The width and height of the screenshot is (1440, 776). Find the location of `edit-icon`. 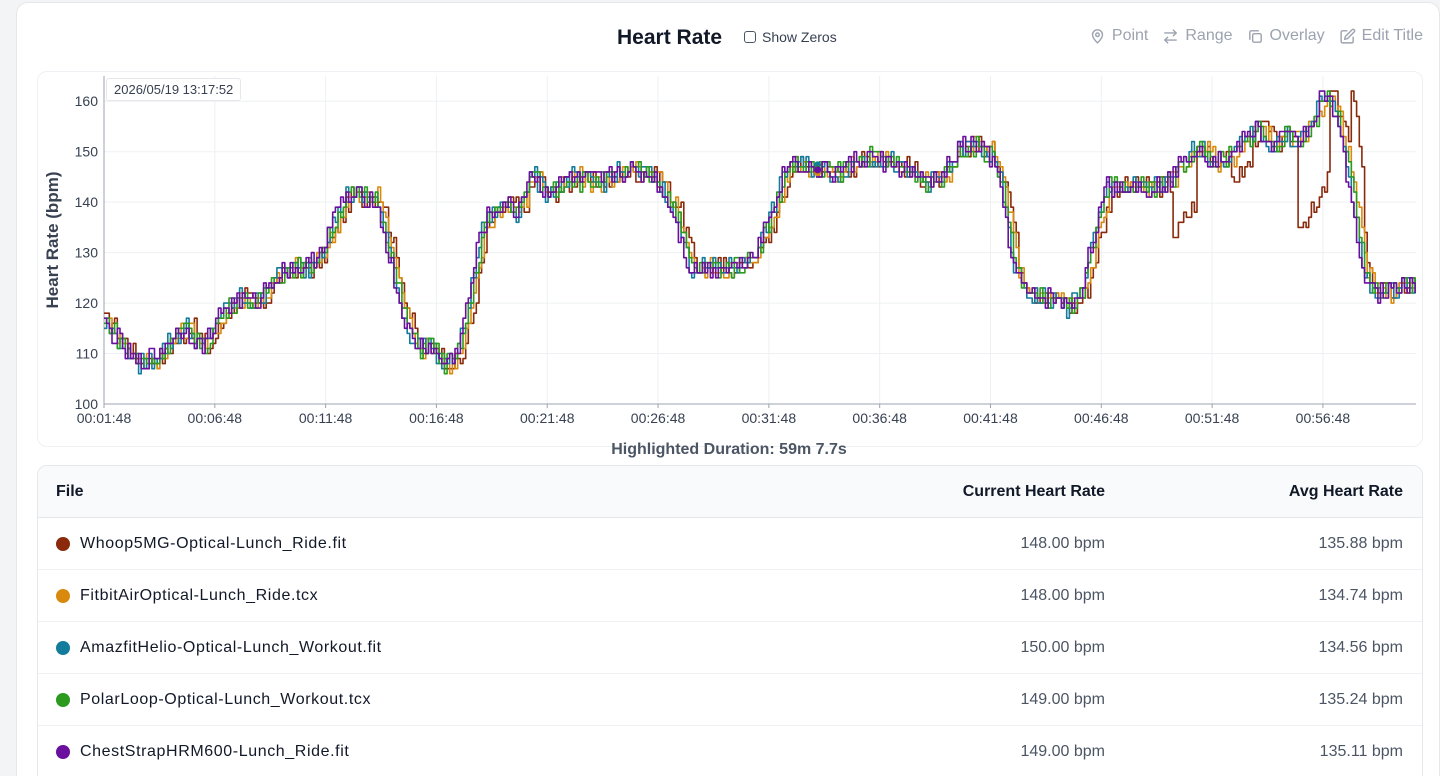

edit-icon is located at coordinates (1347, 36).